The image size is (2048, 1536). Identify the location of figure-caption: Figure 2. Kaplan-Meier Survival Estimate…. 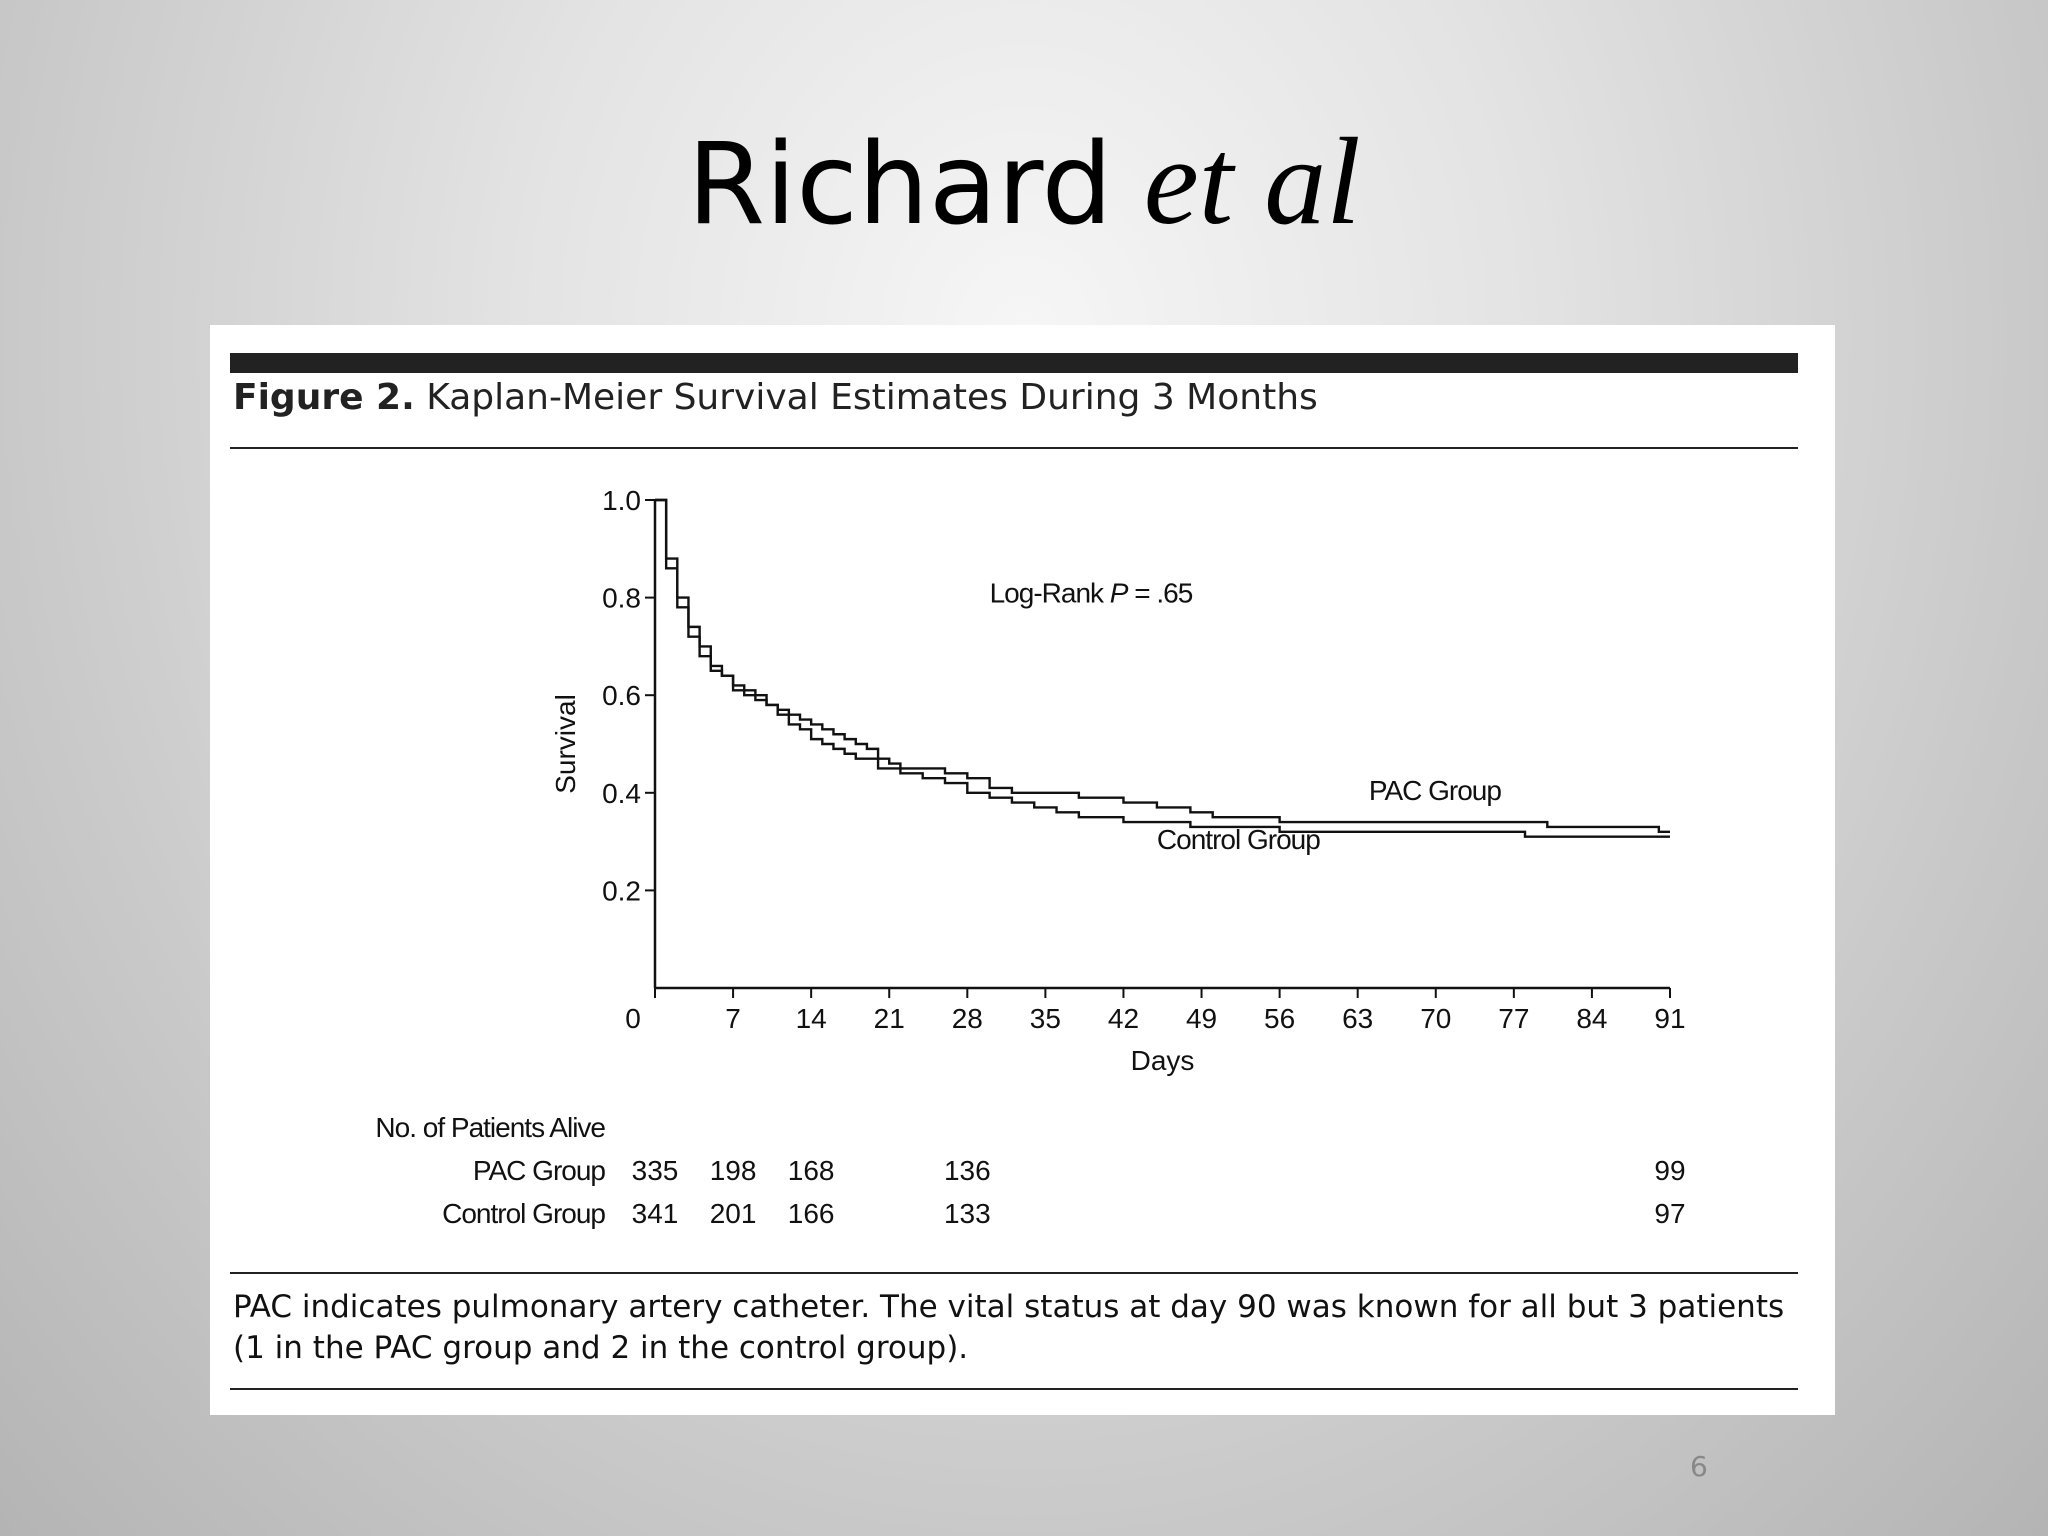
(775, 397).